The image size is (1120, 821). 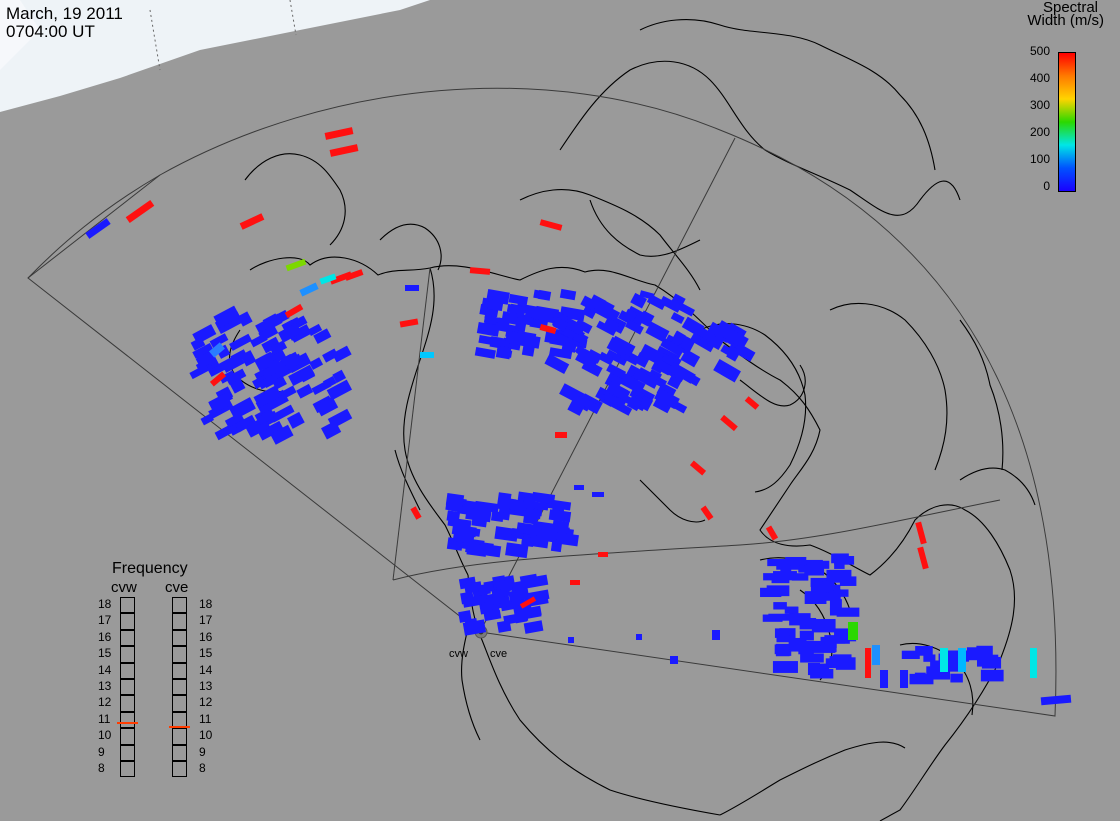 I want to click on freq-radar-label-cve: cve, so click(x=177, y=587).